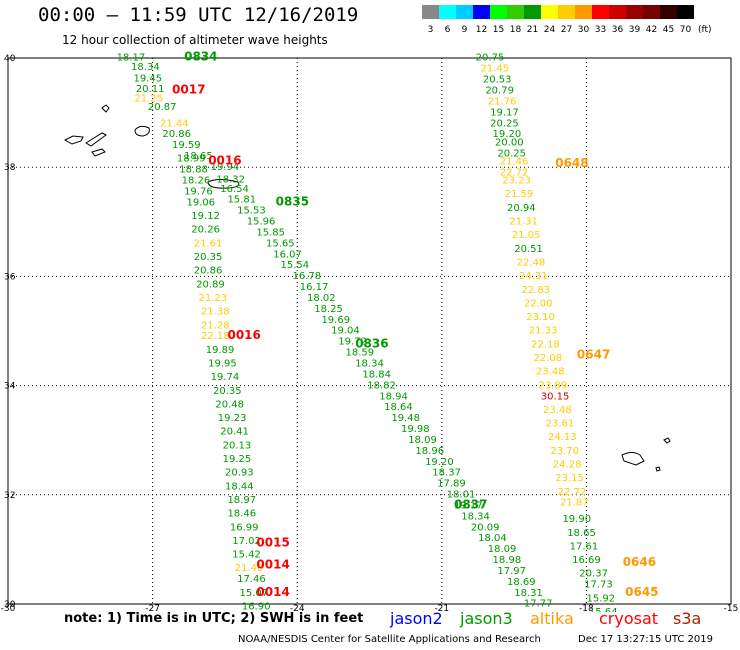 Image resolution: width=740 pixels, height=650 pixels. I want to click on swh-label: 22.72, so click(514, 172).